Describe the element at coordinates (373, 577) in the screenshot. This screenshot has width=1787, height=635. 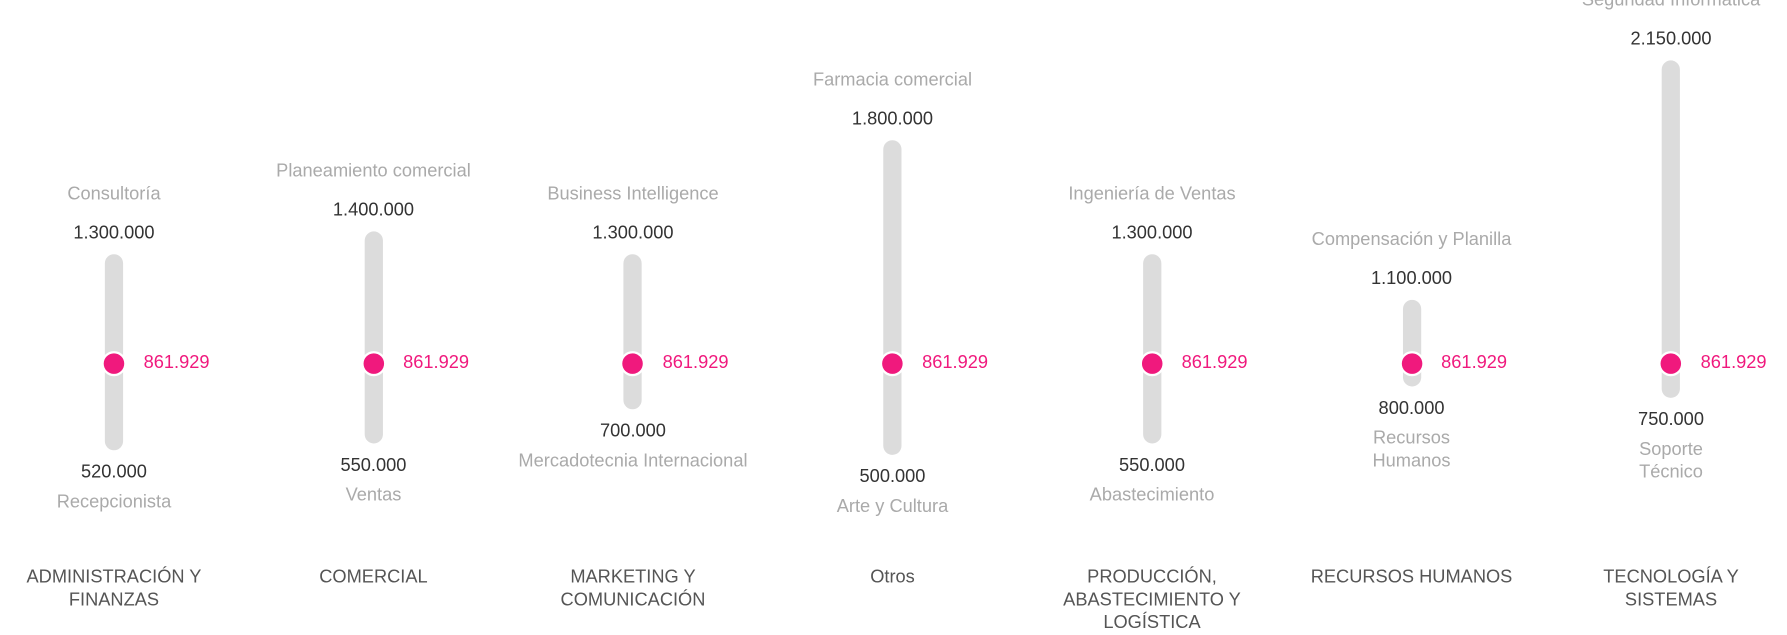
I see `category-label: COMERCIAL` at that location.